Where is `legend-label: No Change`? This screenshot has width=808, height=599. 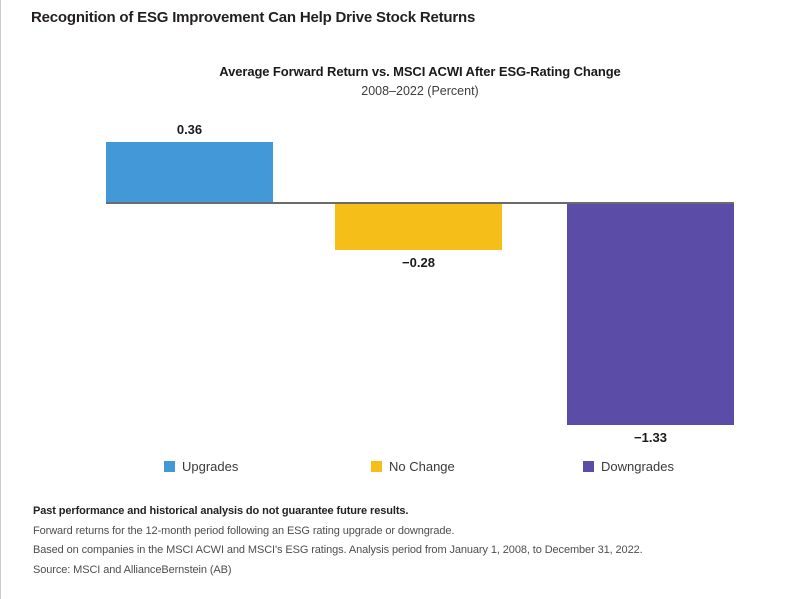
legend-label: No Change is located at coordinates (422, 466).